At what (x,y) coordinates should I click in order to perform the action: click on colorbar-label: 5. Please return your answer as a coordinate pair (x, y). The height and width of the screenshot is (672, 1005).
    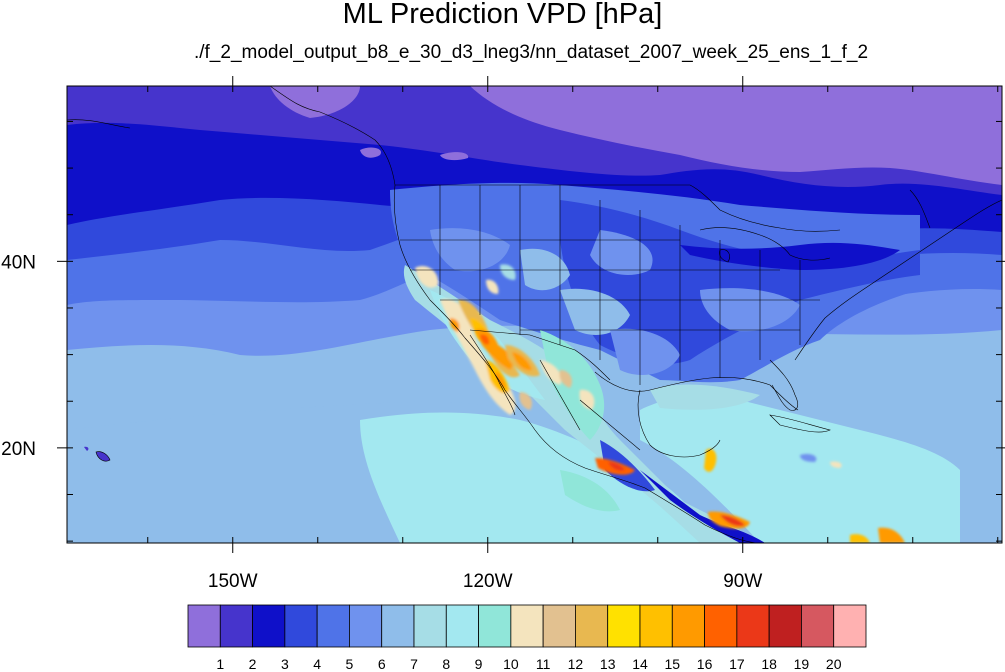
    Looking at the image, I should click on (350, 664).